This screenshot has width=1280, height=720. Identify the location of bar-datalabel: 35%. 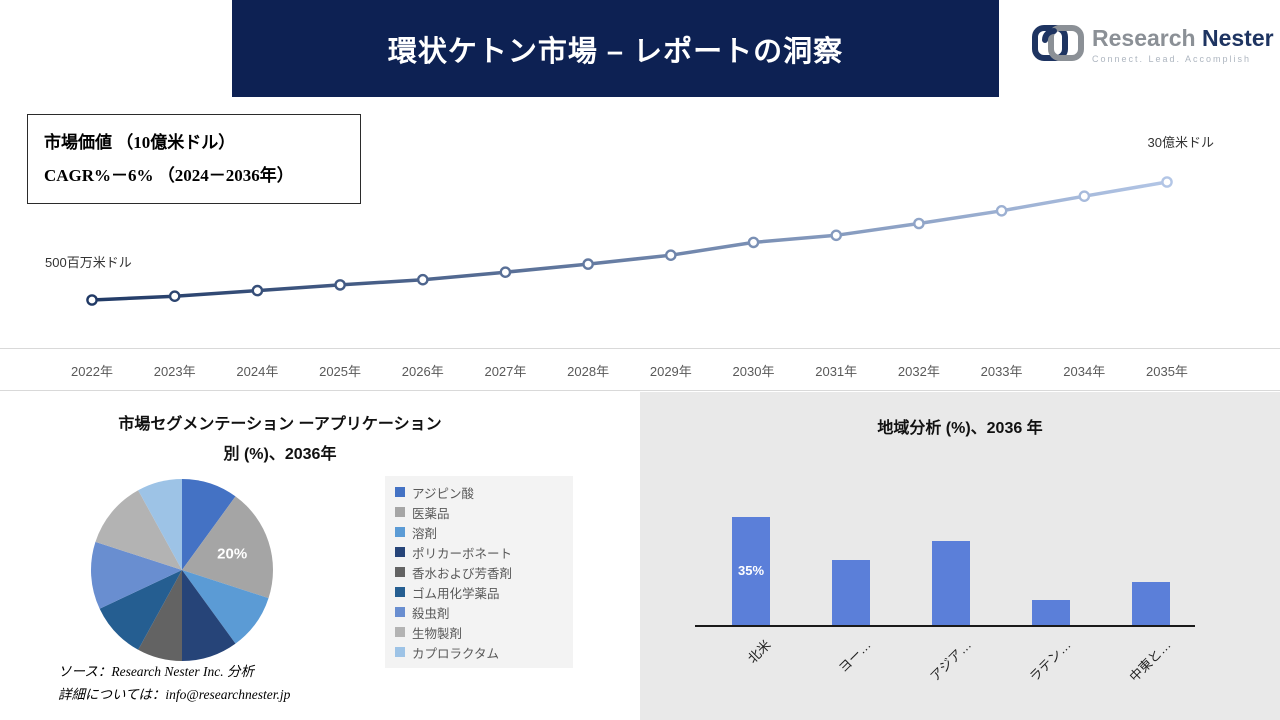
(751, 570).